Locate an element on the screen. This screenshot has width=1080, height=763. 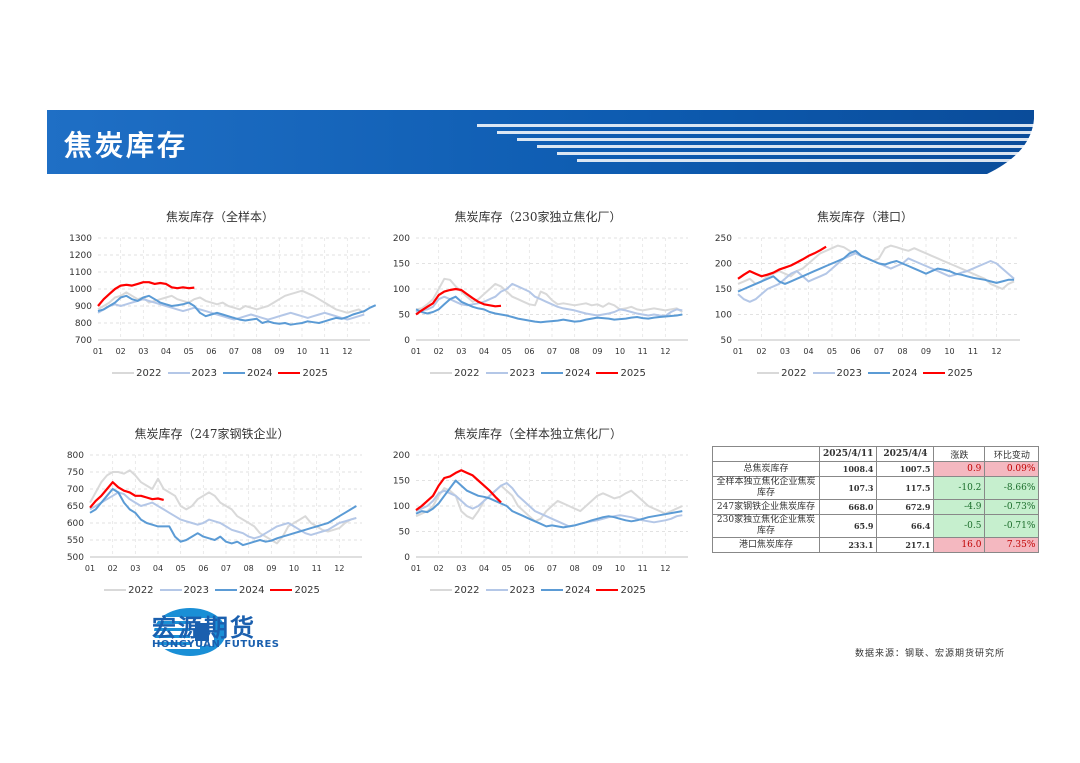
x-tick-label: 11 is located at coordinates (973, 351).